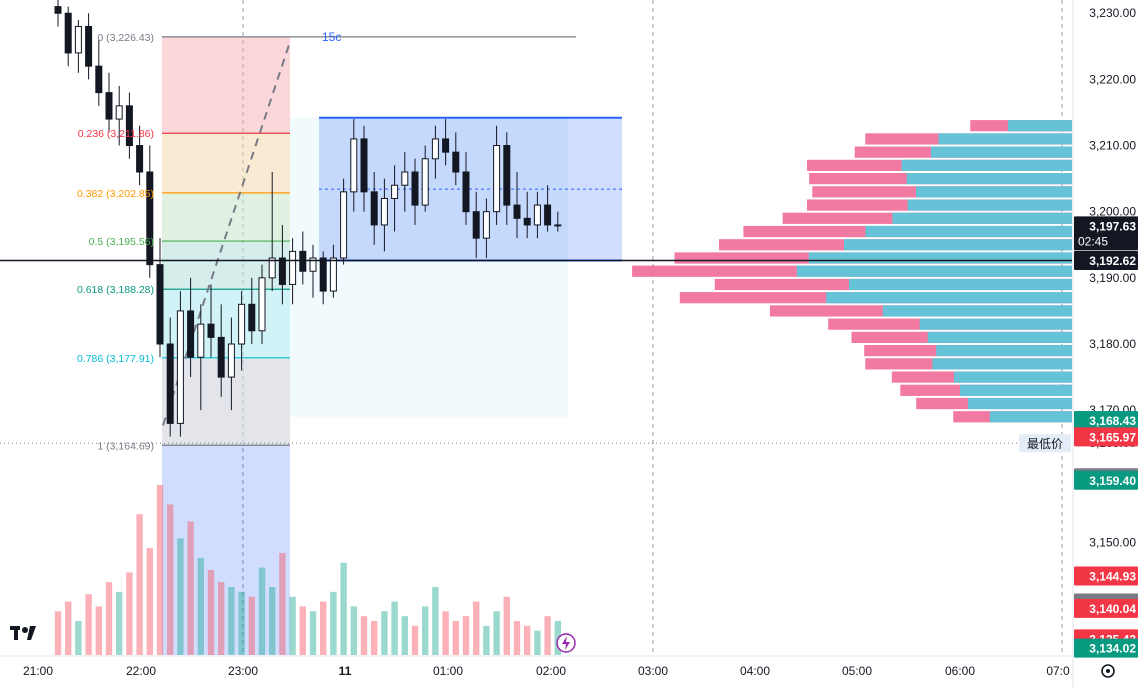 The image size is (1139, 688). I want to click on time-range-highlight, so click(226, 550).